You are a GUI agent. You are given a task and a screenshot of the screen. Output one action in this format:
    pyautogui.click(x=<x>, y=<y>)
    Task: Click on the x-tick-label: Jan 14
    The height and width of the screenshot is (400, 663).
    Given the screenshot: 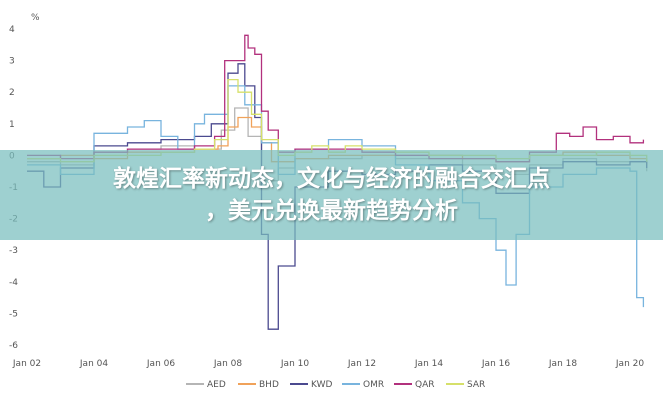 What is the action you would take?
    pyautogui.click(x=428, y=364)
    